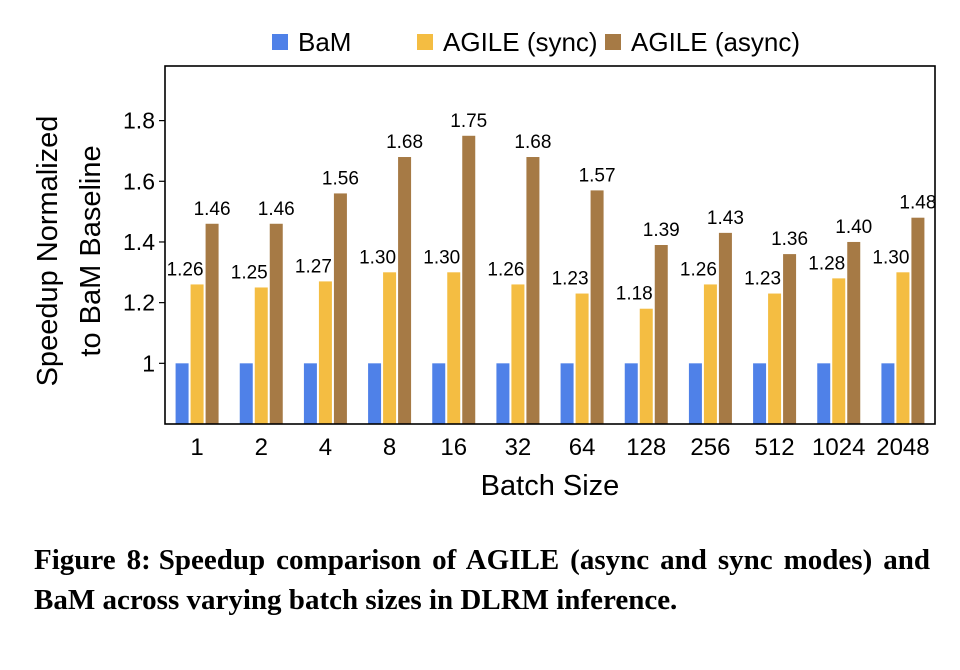 This screenshot has height=670, width=960. I want to click on x-tick-label: 64, so click(582, 447).